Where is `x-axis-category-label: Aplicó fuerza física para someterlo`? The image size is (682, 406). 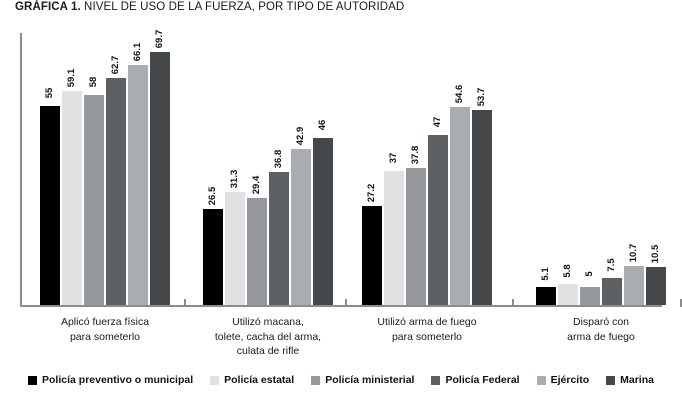 x-axis-category-label: Aplicó fuerza física para someterlo is located at coordinates (105, 329).